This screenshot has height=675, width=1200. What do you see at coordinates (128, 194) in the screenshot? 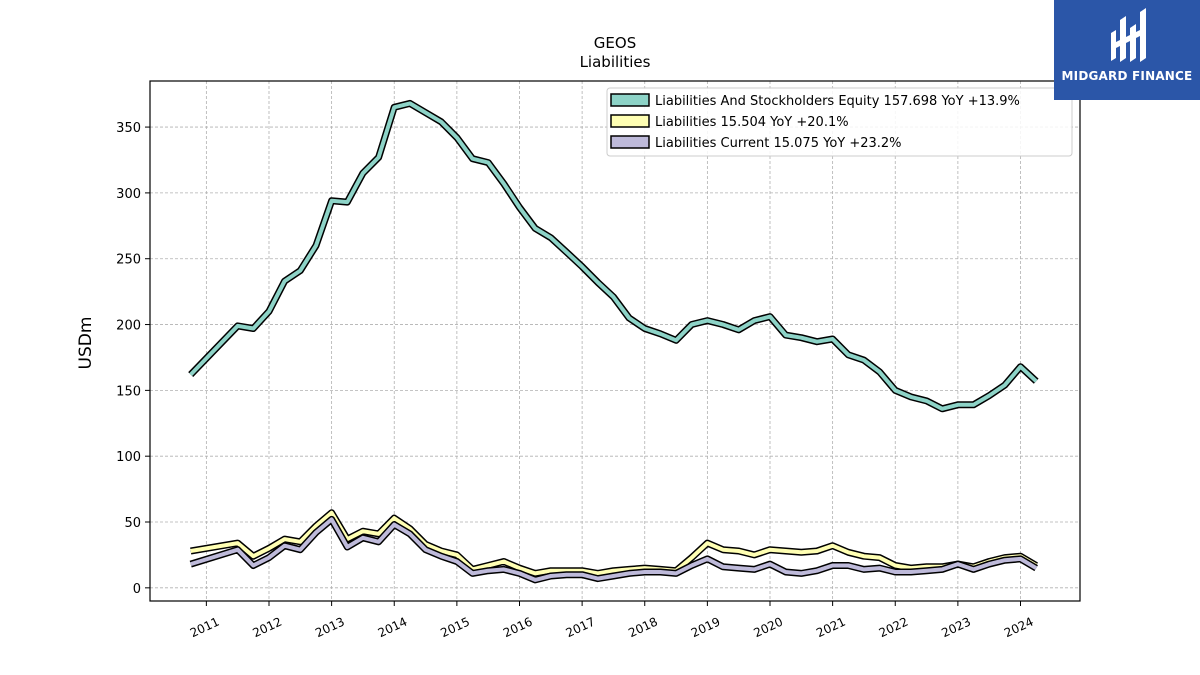
I see `y-tick-label: 300` at bounding box center [128, 194].